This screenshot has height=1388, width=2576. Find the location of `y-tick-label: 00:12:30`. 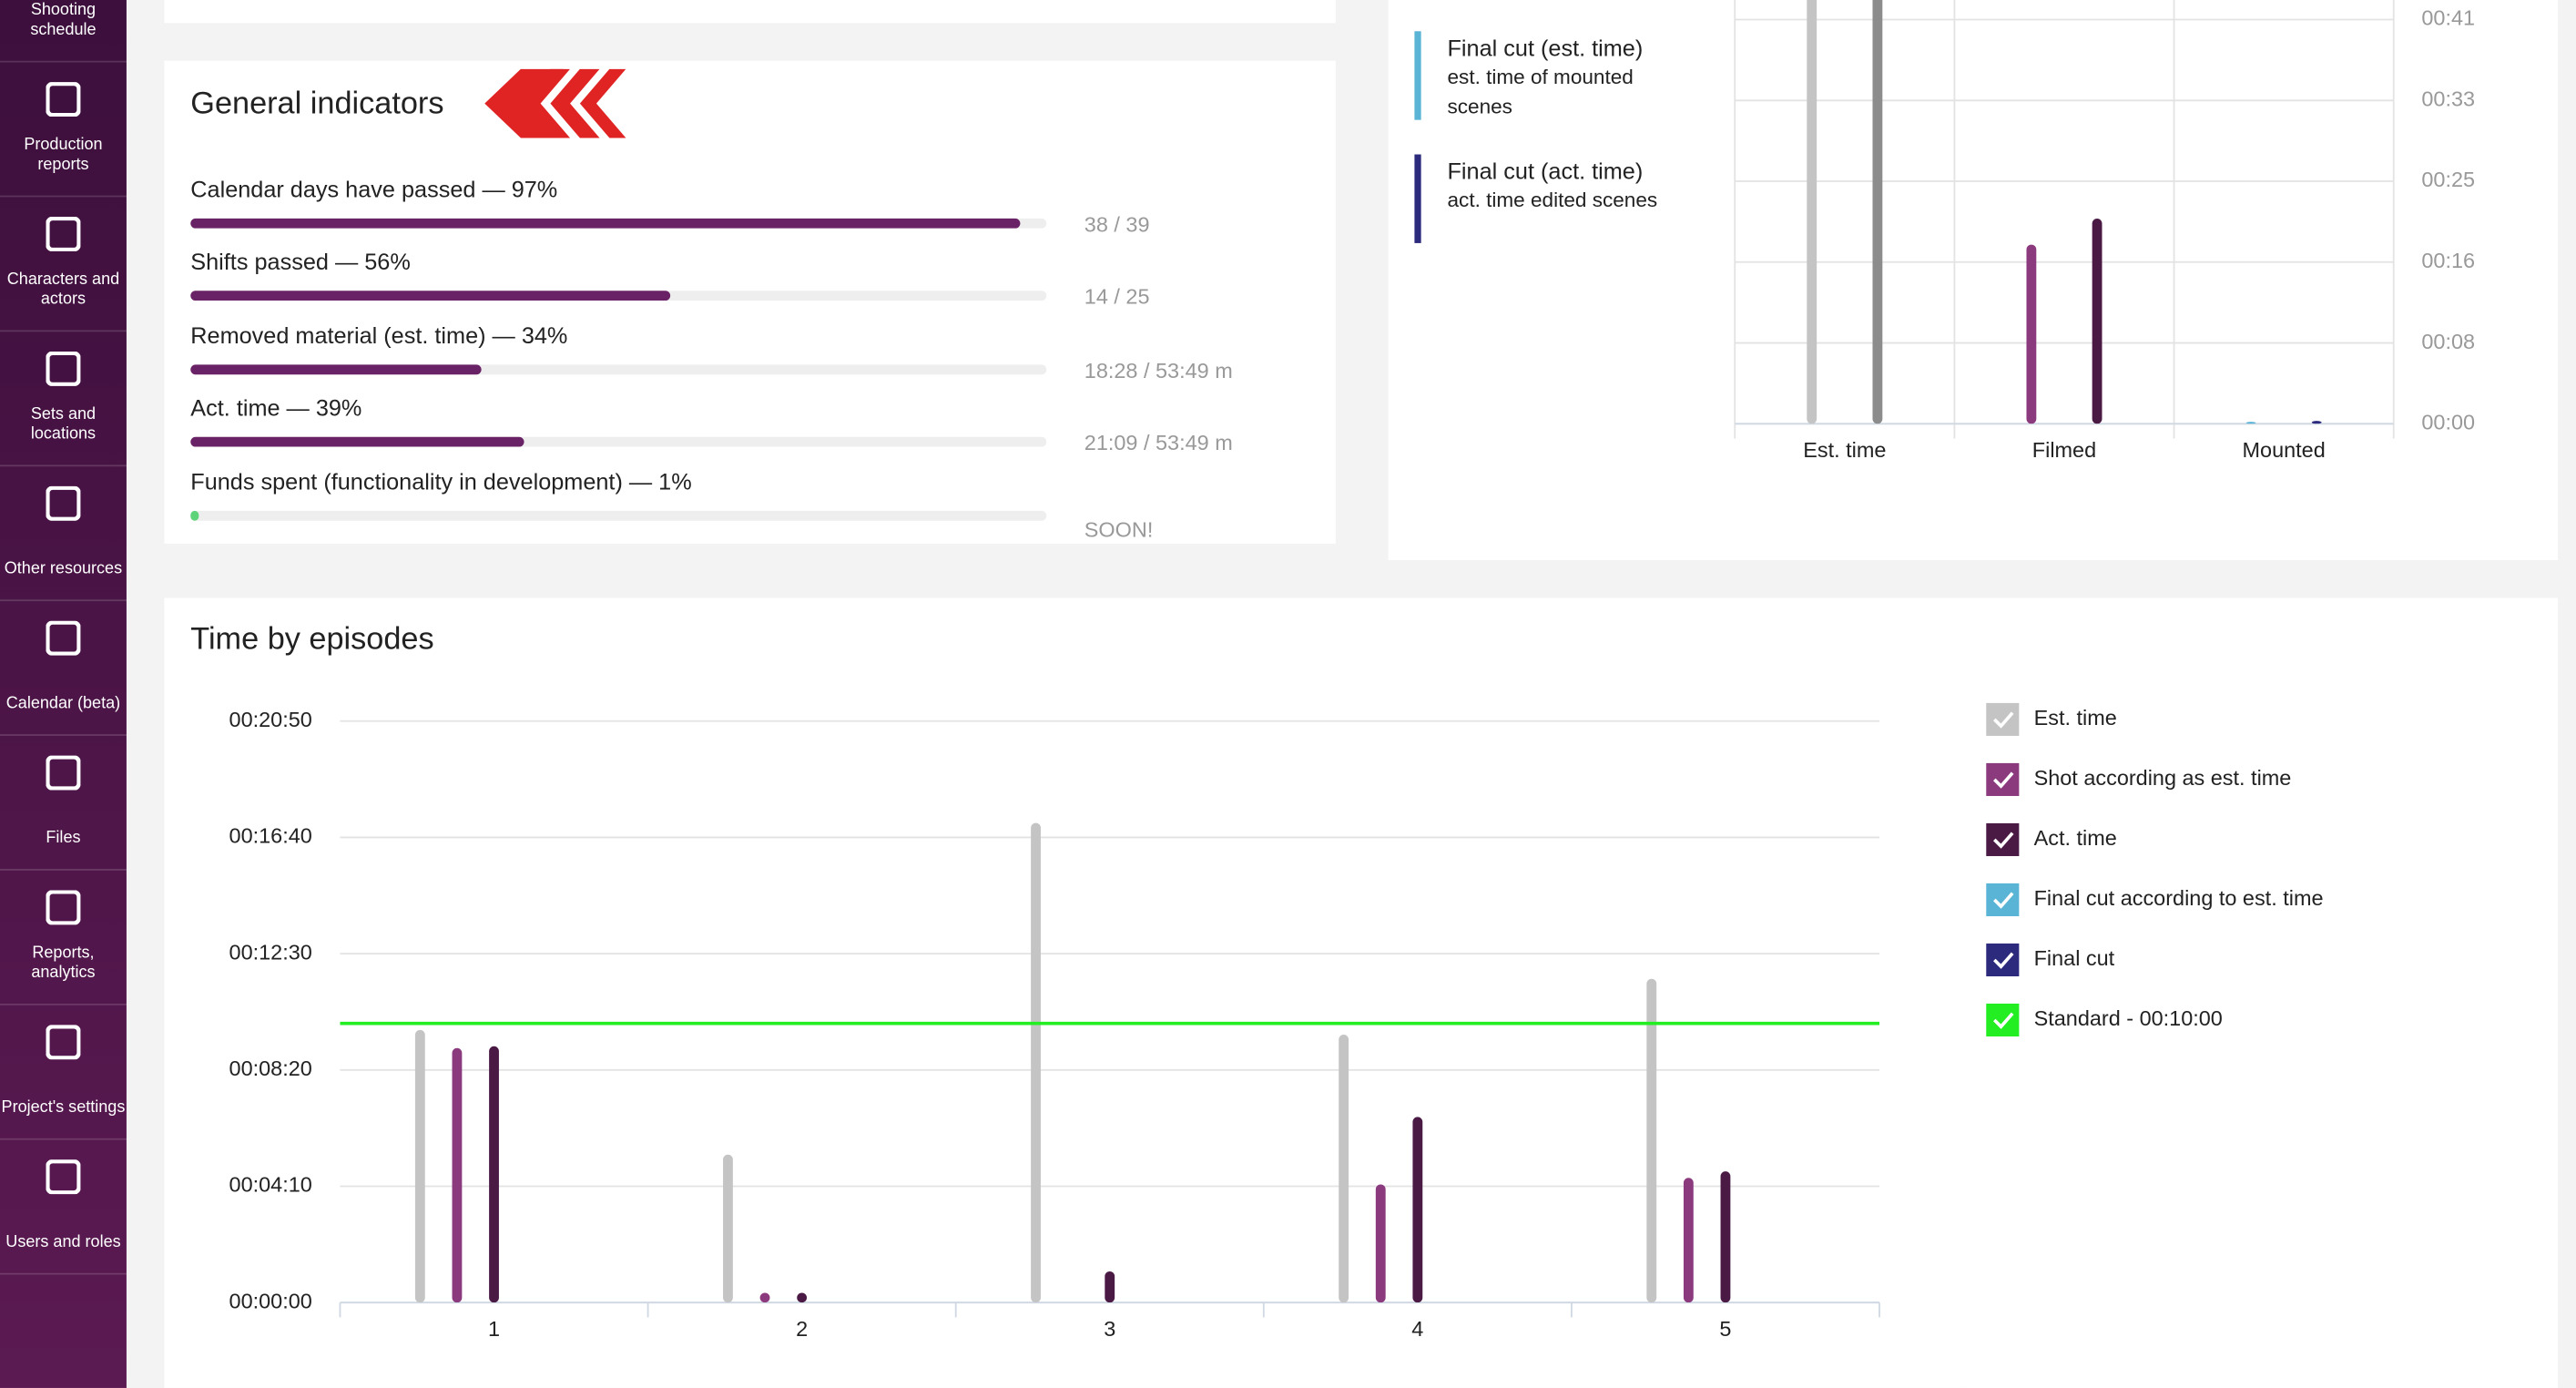

y-tick-label: 00:12:30 is located at coordinates (271, 952).